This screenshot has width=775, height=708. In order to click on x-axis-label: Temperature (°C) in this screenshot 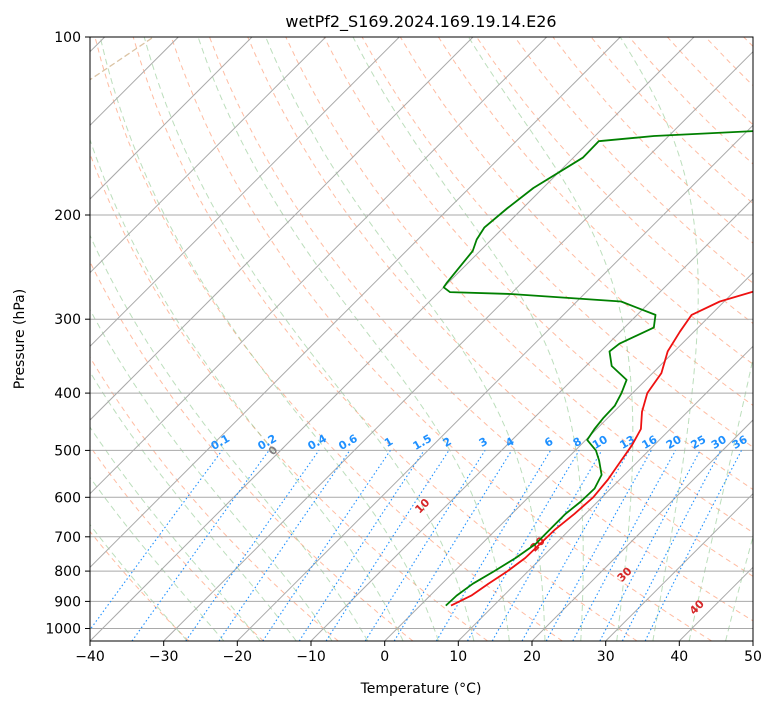, I will do `click(421, 689)`.